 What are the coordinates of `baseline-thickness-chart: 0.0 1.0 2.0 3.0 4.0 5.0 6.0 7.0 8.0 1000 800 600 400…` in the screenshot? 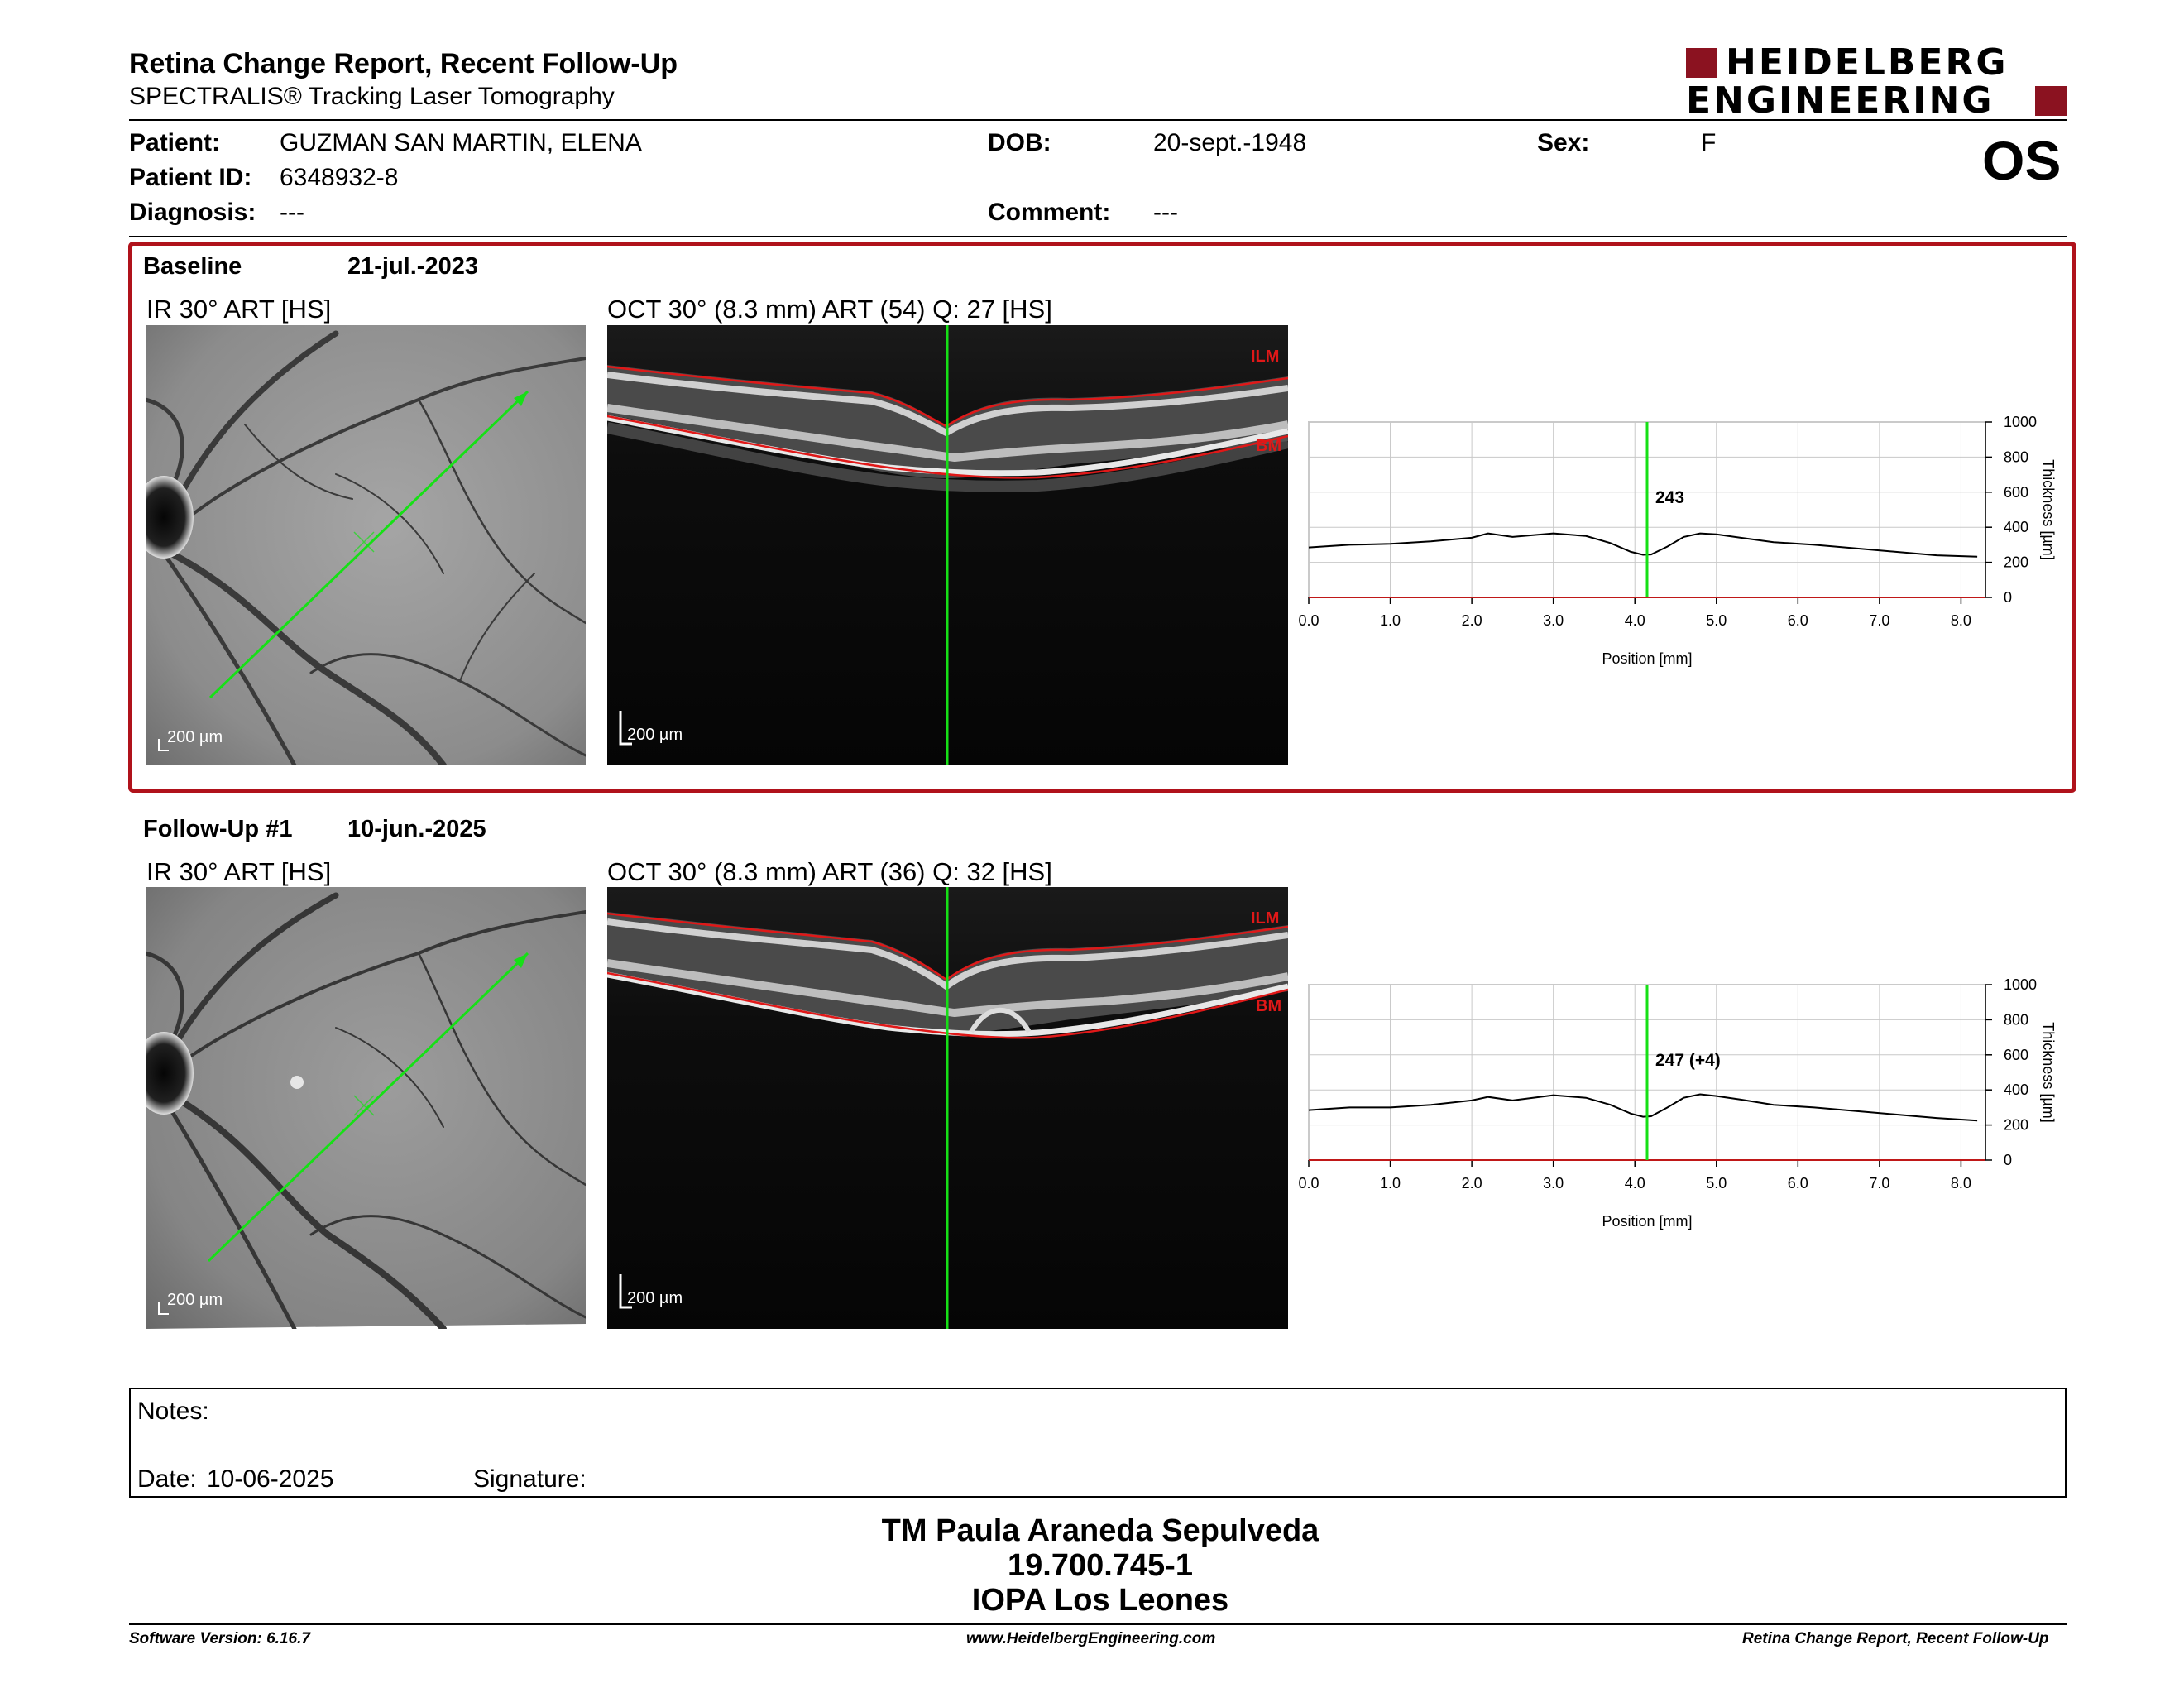 It's located at (1677, 540).